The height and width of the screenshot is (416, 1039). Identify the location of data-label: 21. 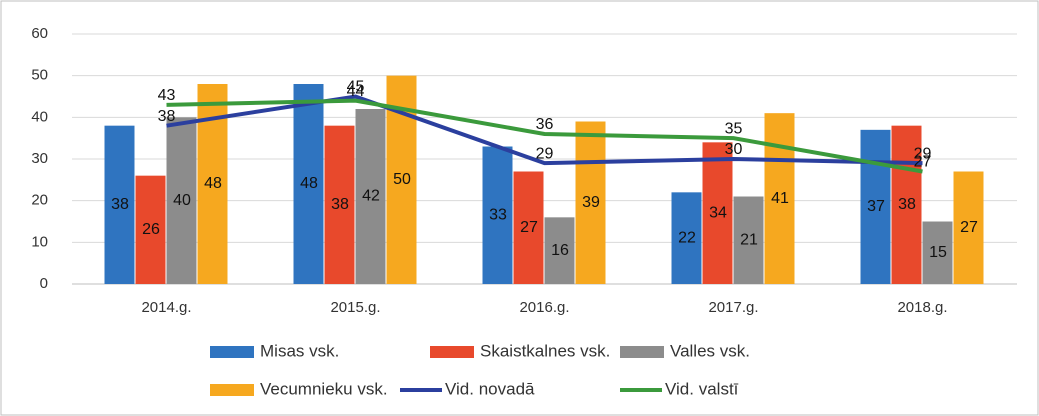
(749, 239).